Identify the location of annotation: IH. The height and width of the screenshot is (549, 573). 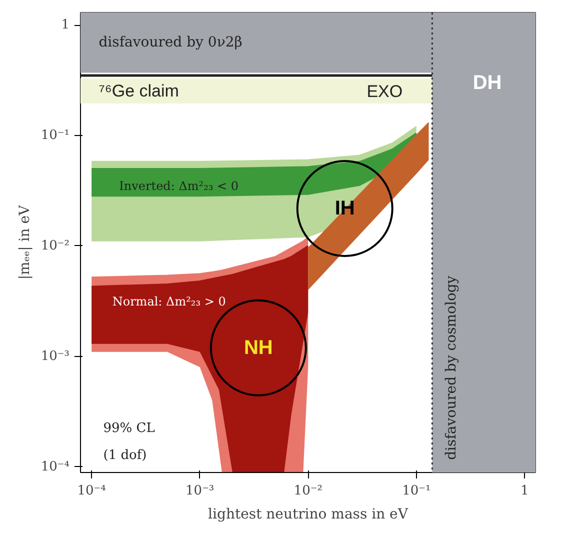
(344, 208).